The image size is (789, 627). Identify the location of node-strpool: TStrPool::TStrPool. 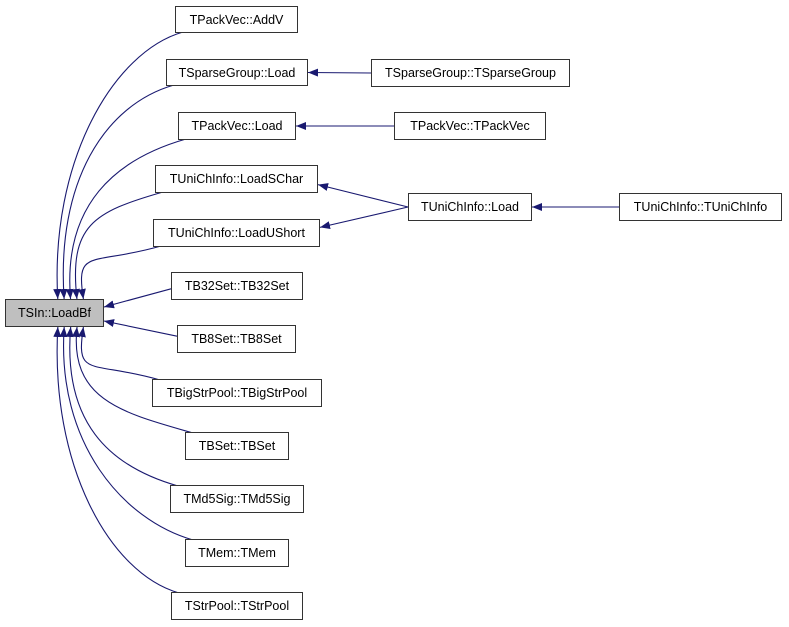
(237, 606).